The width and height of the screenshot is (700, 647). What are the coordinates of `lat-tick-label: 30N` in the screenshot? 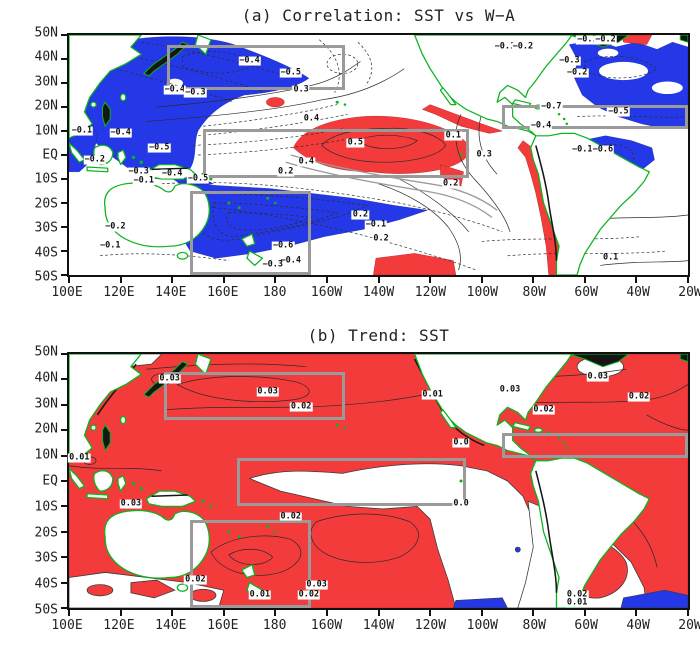 It's located at (46, 404).